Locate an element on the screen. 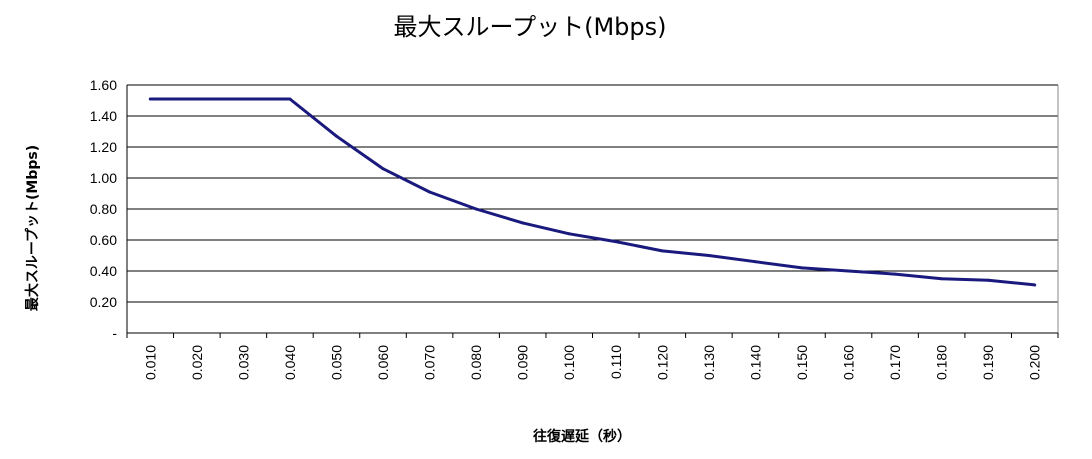  x-tick-label: 0.060 is located at coordinates (383, 362).